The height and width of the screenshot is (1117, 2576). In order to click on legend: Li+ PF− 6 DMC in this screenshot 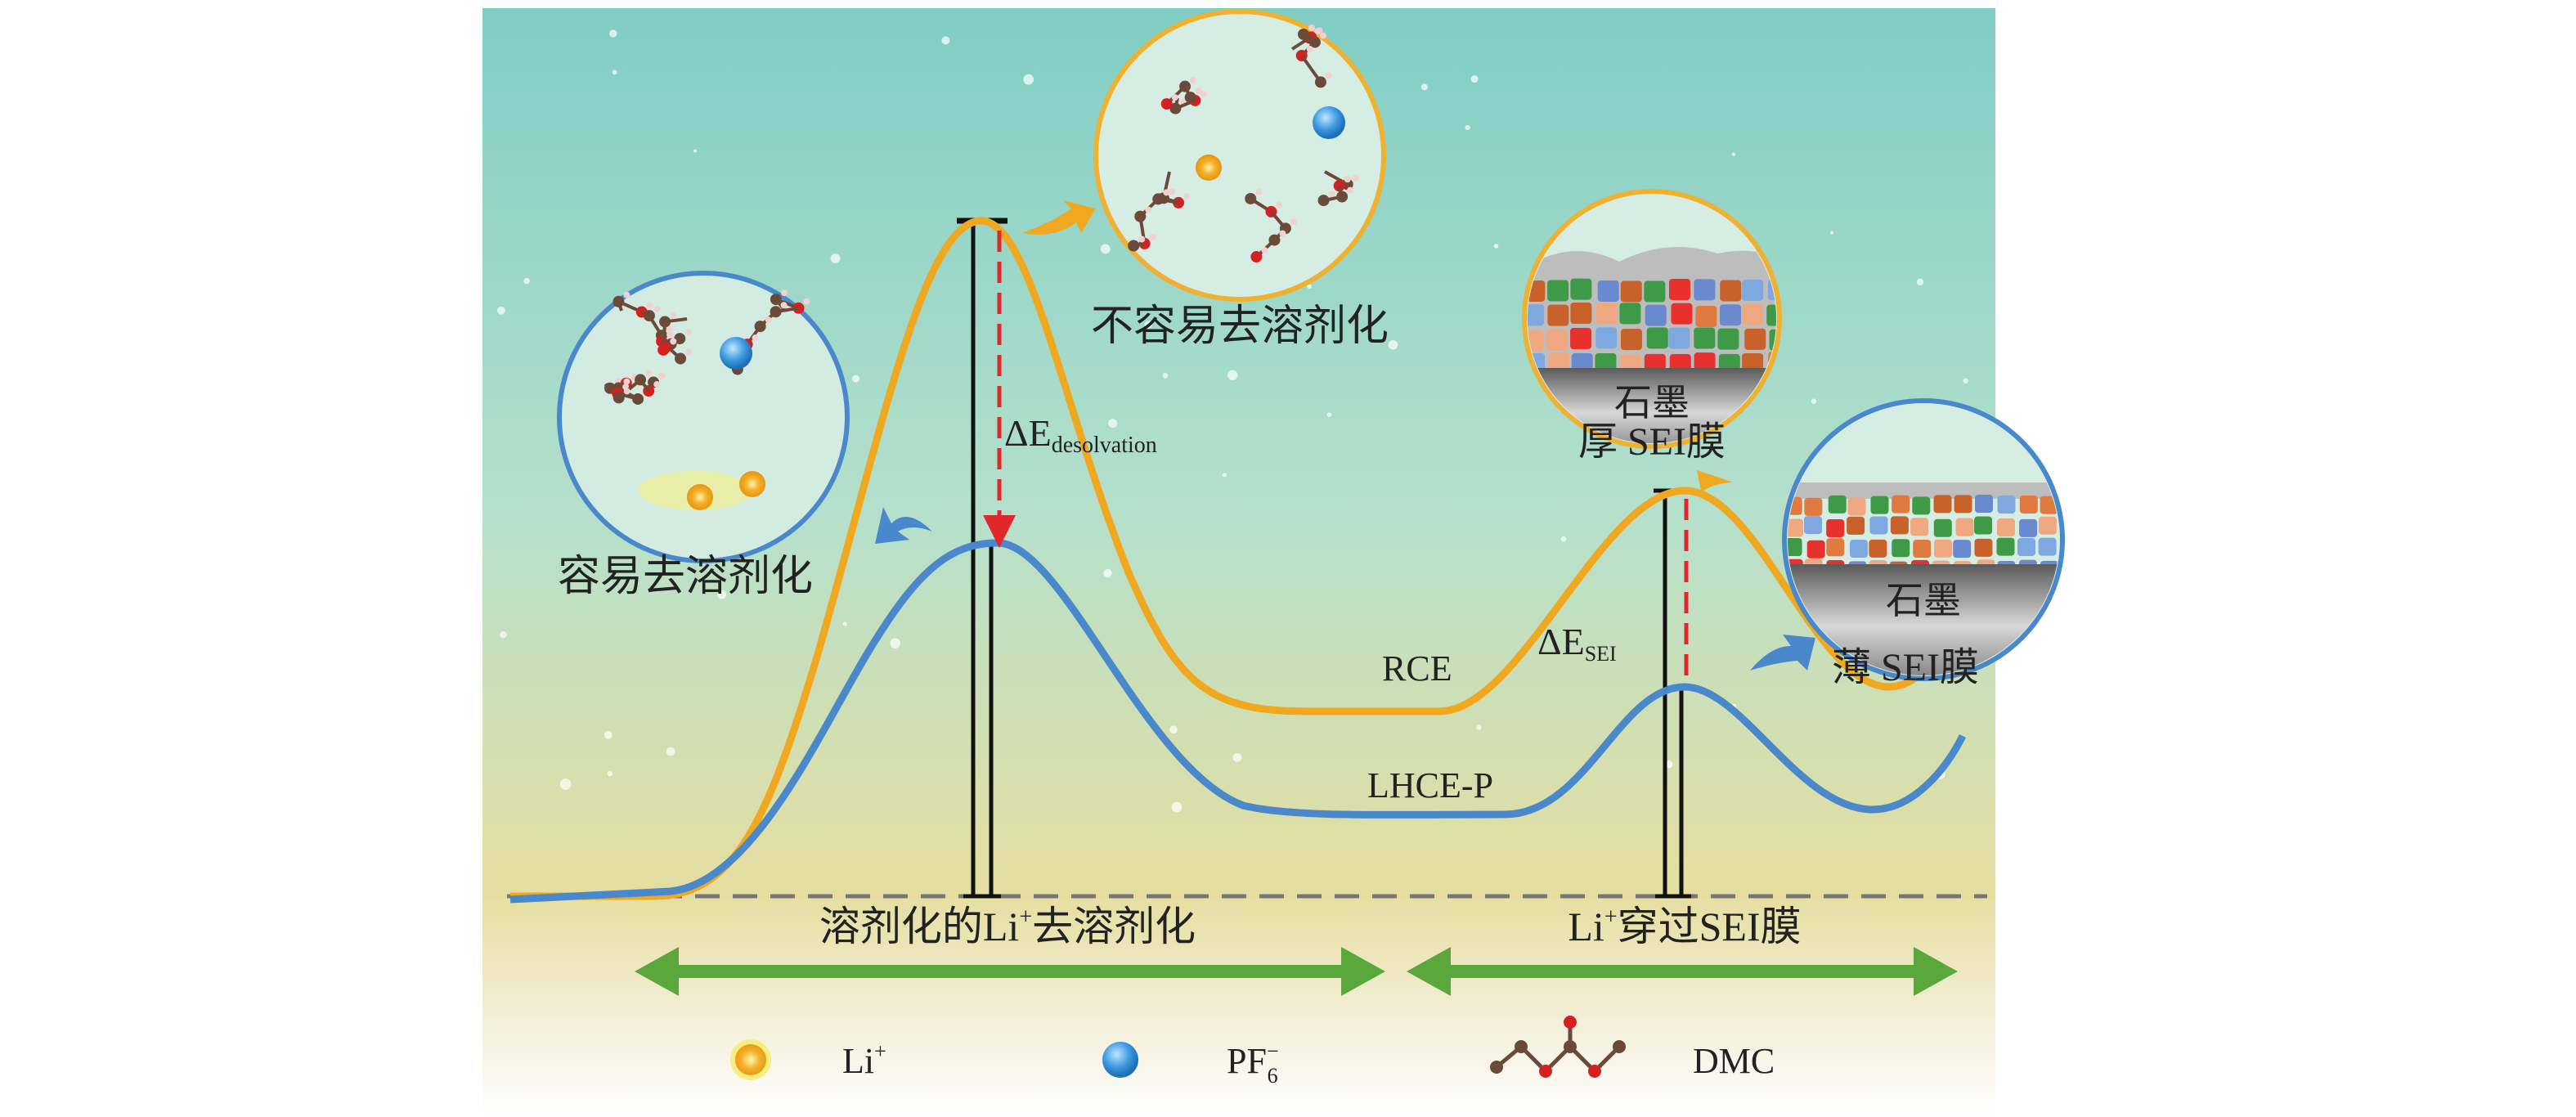, I will do `click(1252, 1052)`.